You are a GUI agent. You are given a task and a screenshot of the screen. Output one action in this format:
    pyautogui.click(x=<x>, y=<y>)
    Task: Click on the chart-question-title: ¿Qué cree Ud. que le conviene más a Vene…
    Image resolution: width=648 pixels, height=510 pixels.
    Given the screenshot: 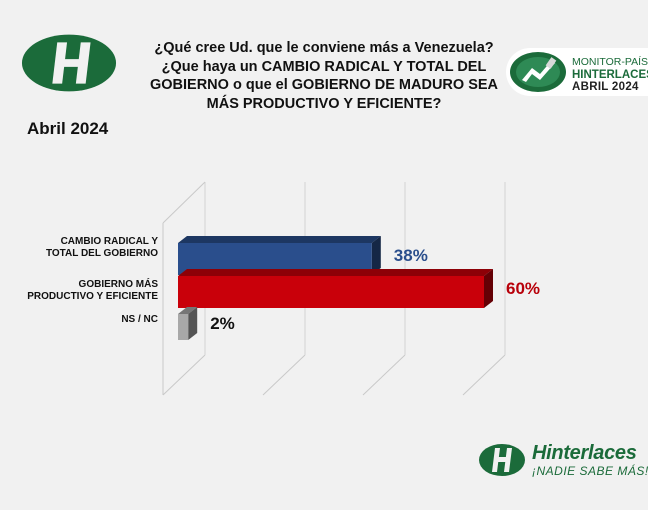 What is the action you would take?
    pyautogui.click(x=324, y=76)
    